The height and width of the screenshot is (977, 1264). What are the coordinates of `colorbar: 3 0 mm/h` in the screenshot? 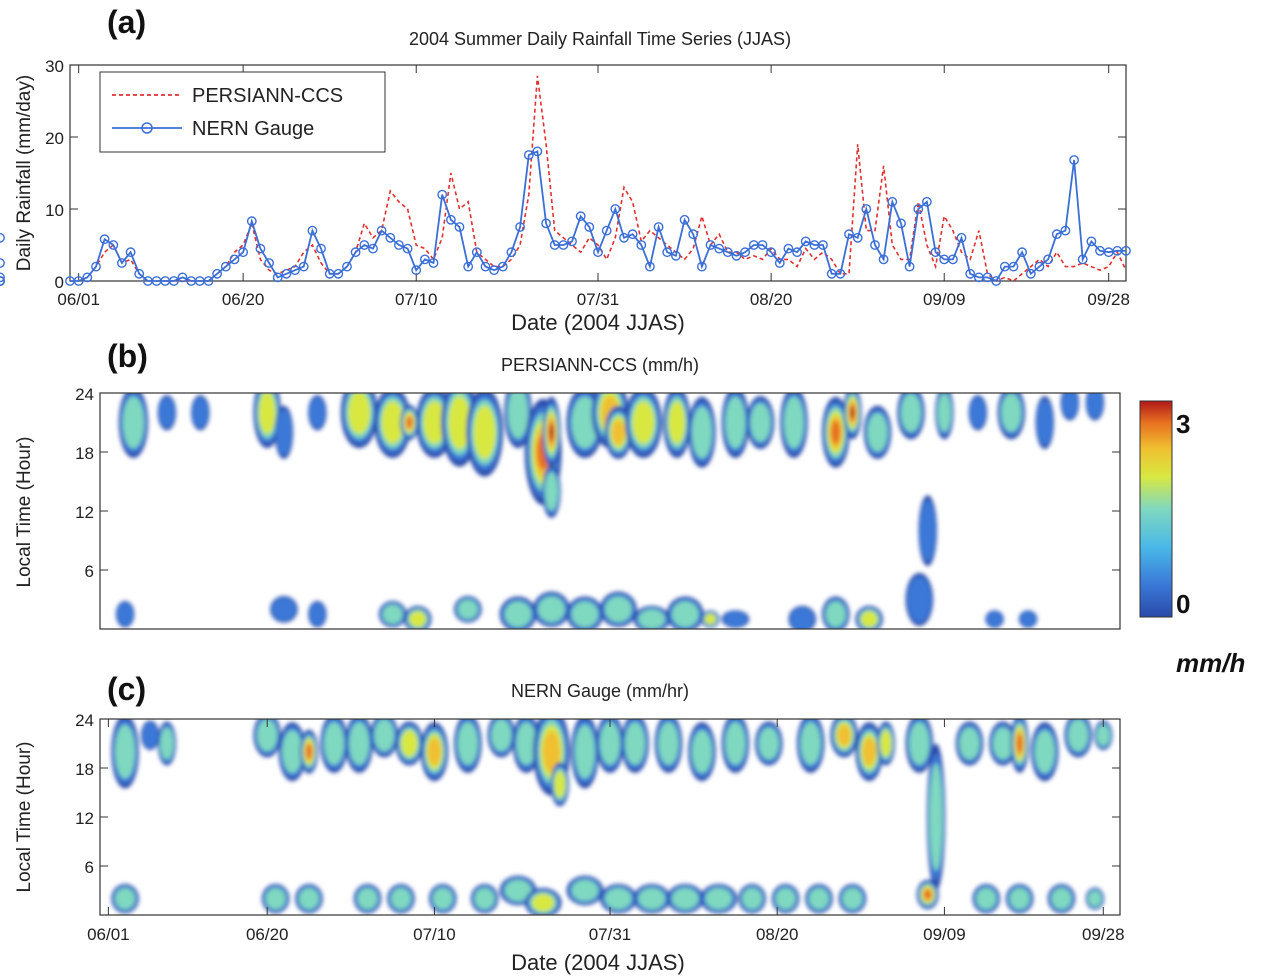 It's located at (1192, 539).